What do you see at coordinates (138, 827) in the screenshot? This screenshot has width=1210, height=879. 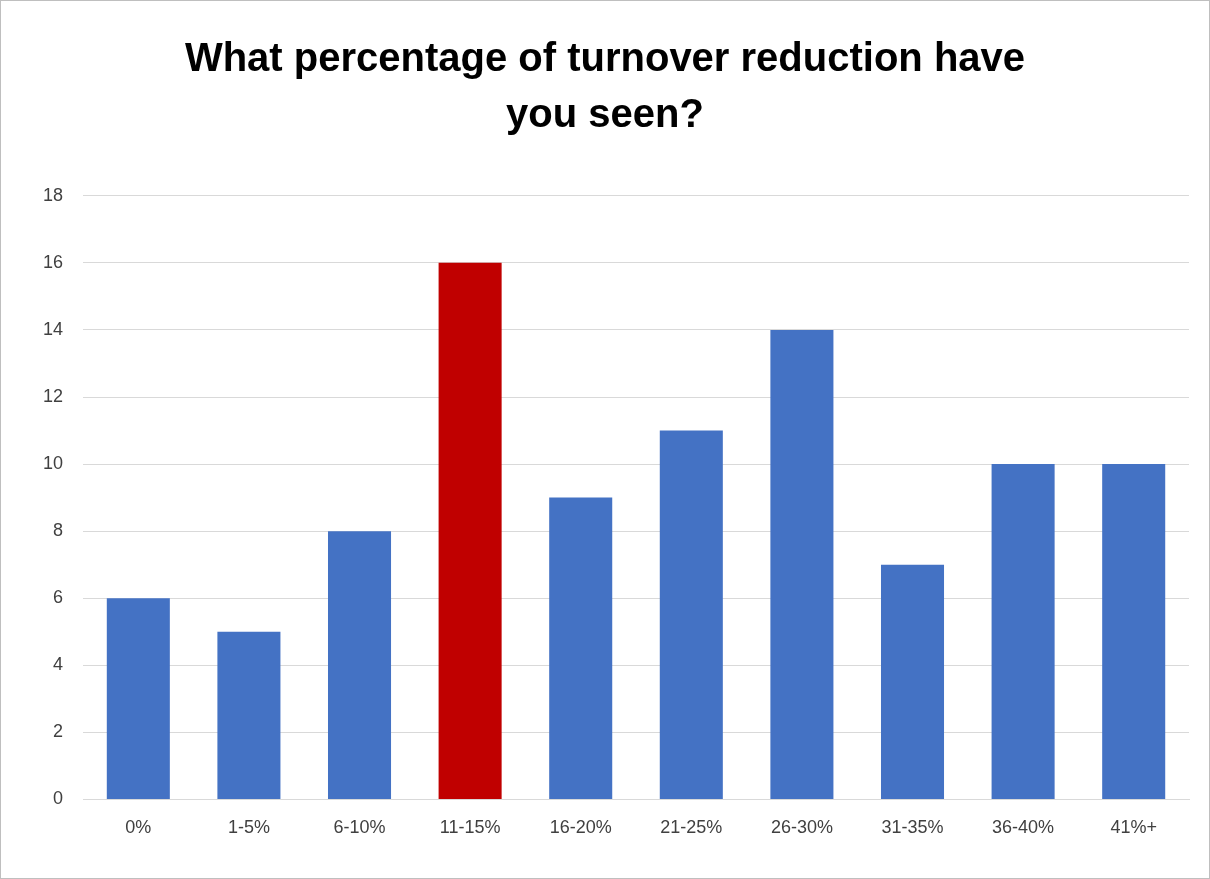 I see `x-tick-label: 0%` at bounding box center [138, 827].